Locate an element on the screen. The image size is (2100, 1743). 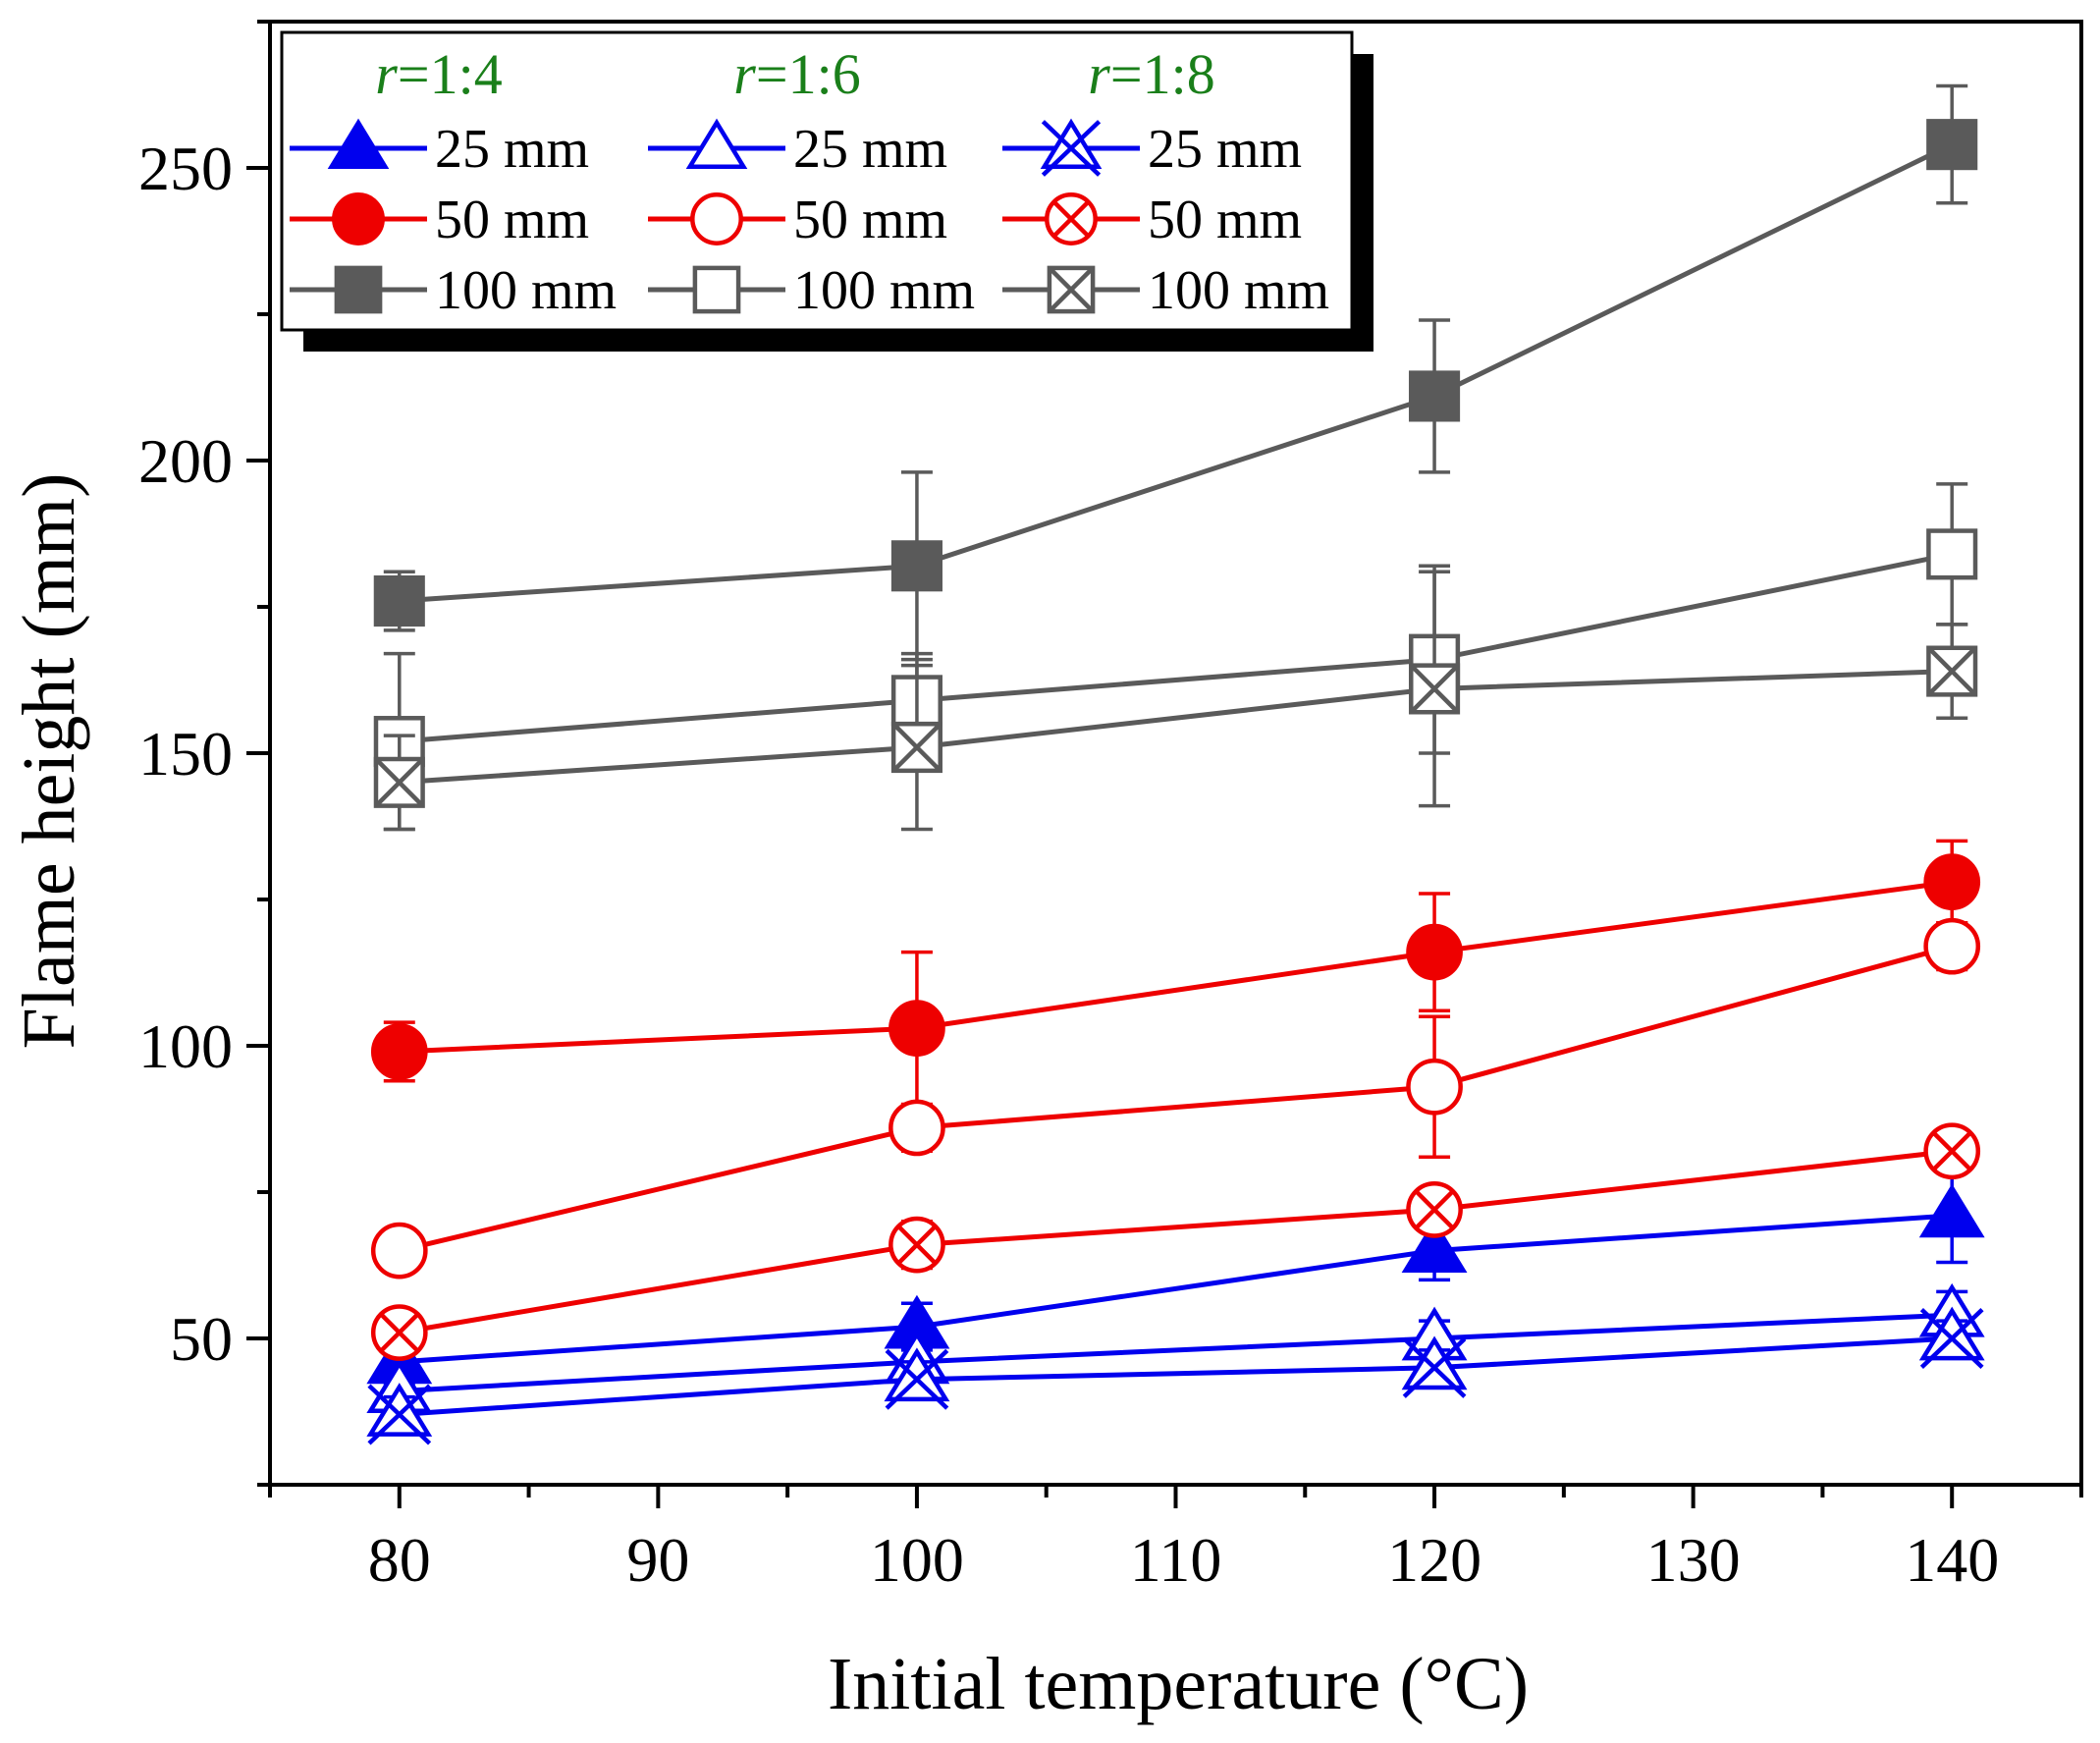
x-tick-label: 120 is located at coordinates (1434, 1560).